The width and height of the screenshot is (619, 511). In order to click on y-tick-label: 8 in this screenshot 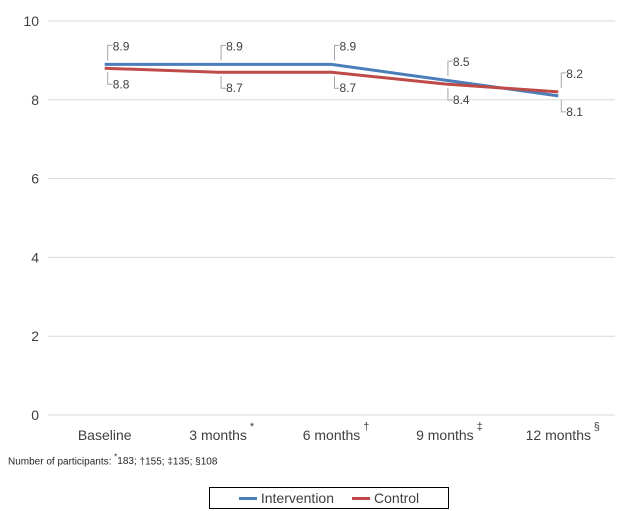, I will do `click(35, 100)`.